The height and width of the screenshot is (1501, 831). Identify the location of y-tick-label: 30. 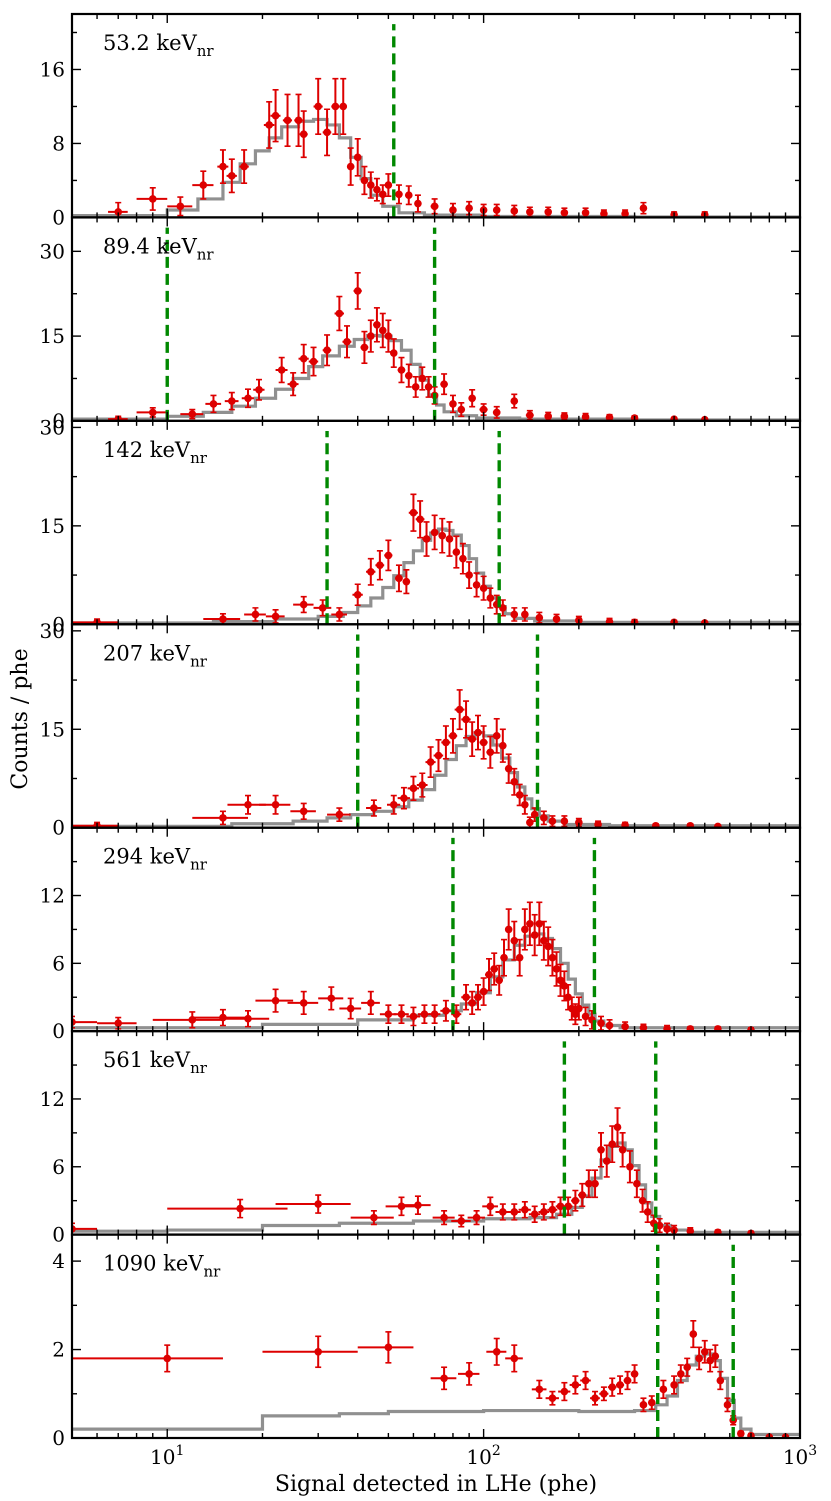
(52, 427).